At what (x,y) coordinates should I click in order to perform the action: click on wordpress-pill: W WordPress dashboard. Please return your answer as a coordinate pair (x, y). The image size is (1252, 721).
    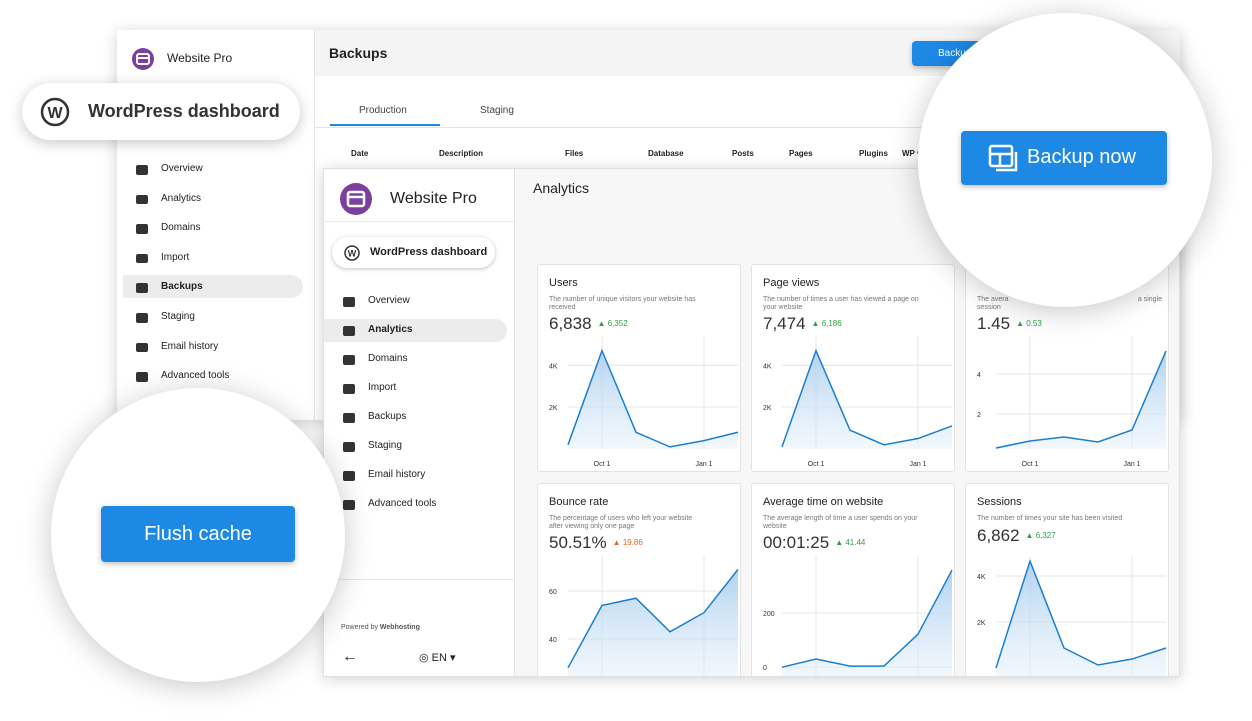
    Looking at the image, I should click on (161, 111).